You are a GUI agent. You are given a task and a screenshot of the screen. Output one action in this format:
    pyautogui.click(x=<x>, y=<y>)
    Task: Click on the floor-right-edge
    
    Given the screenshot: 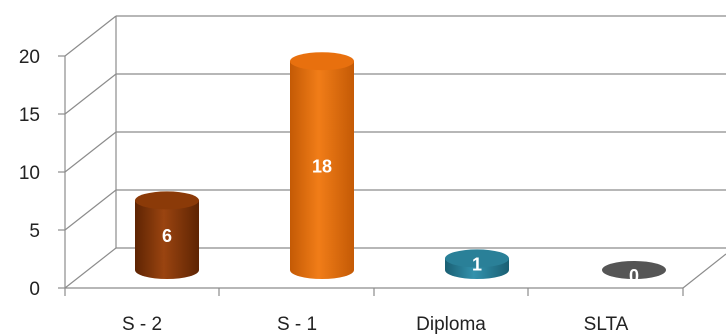 What is the action you would take?
    pyautogui.click(x=704, y=271)
    